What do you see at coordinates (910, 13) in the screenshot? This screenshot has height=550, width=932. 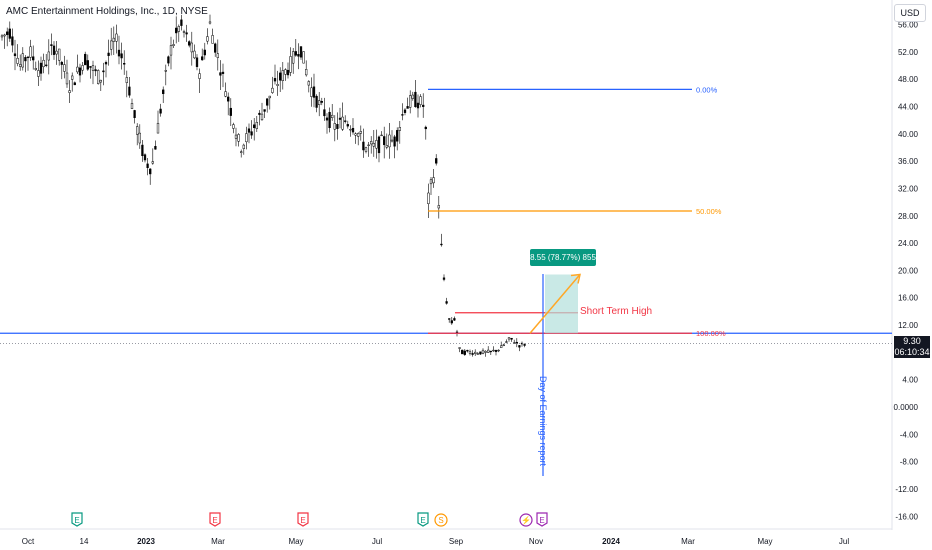 I see `currency-button: USD` at bounding box center [910, 13].